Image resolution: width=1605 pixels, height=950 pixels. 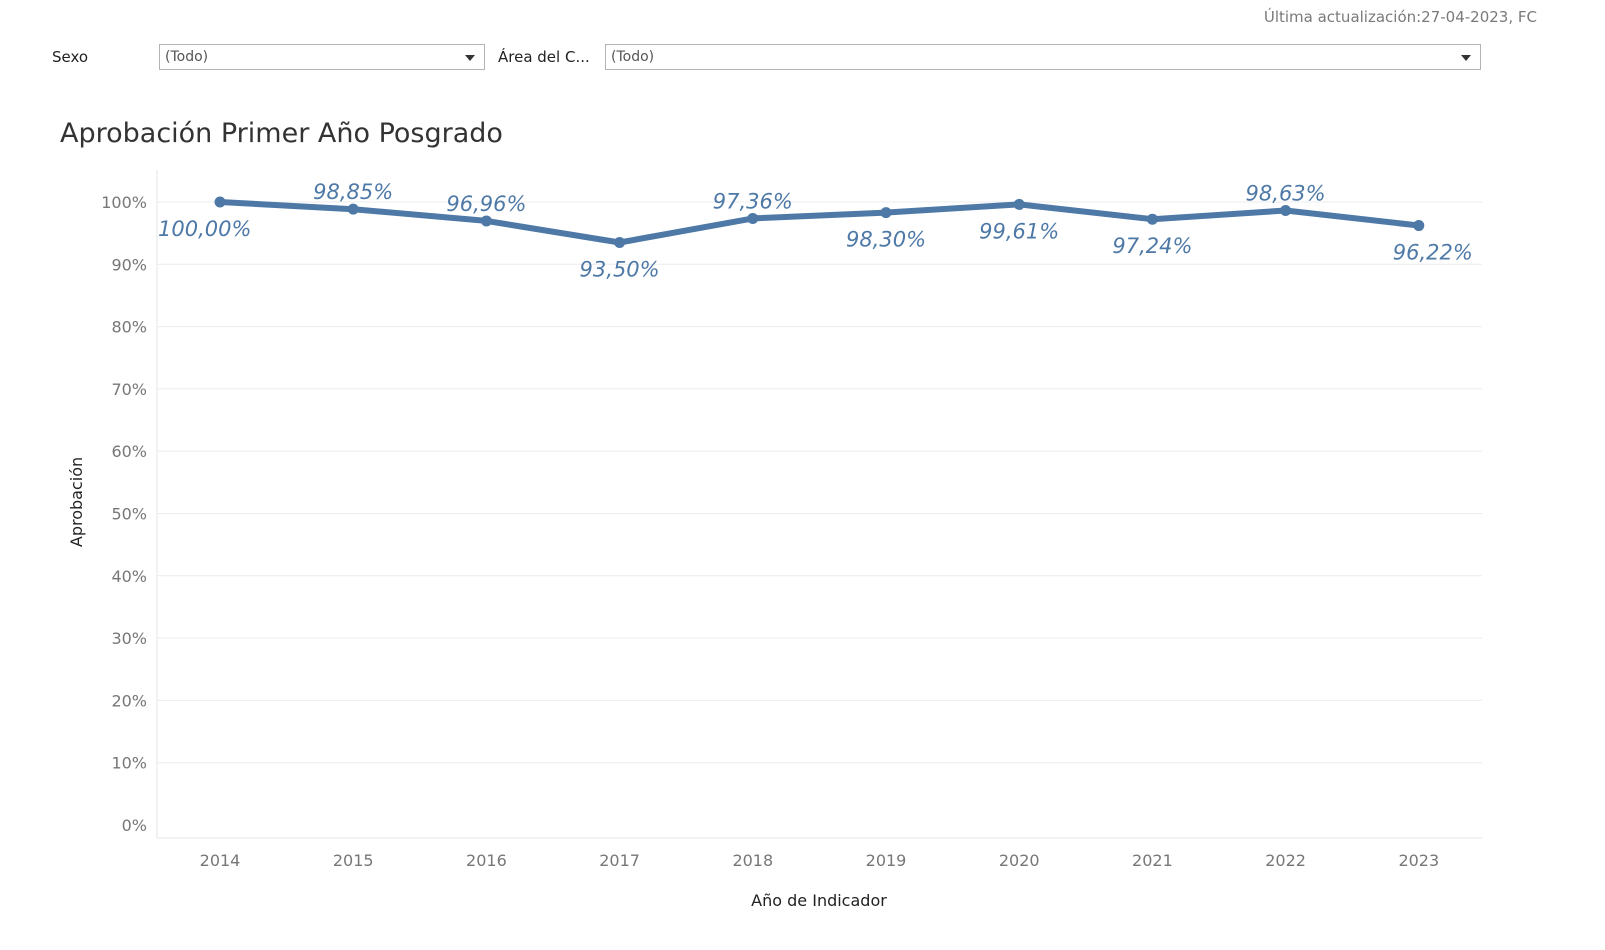 I want to click on y-tick-label: 0%, so click(x=134, y=825).